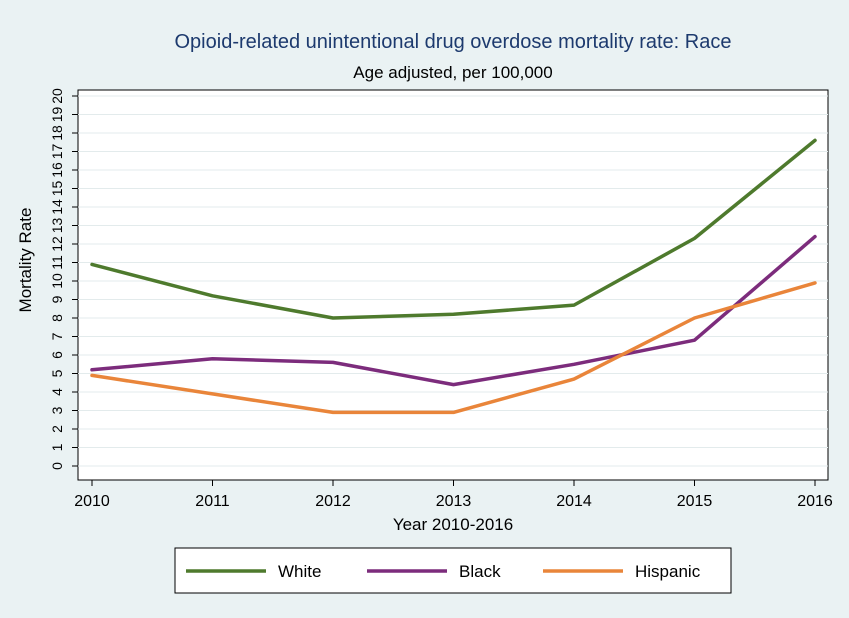 The height and width of the screenshot is (618, 849). What do you see at coordinates (57, 96) in the screenshot?
I see `y-tick-label: 20` at bounding box center [57, 96].